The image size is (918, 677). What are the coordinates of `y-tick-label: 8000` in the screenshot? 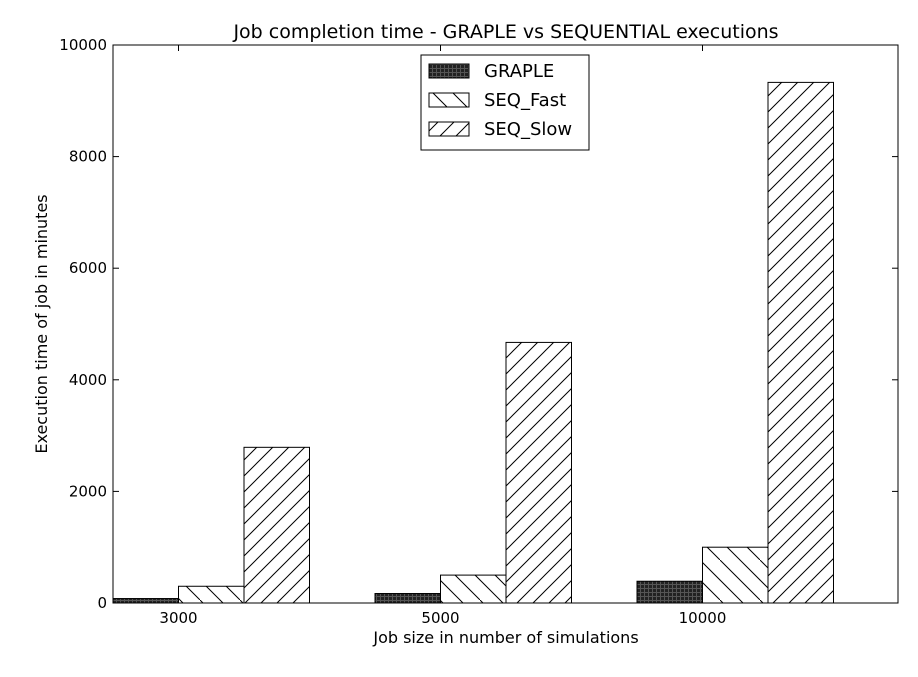 It's located at (88, 157).